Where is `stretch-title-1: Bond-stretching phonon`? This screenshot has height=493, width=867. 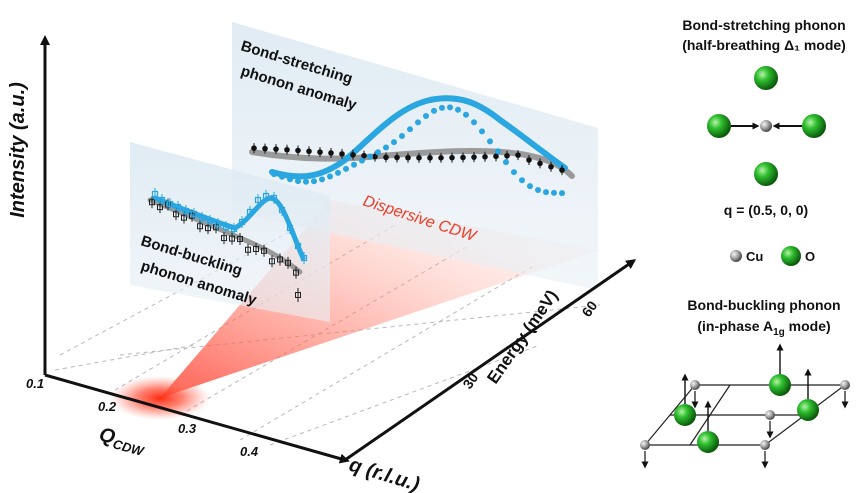 stretch-title-1: Bond-stretching phonon is located at coordinates (763, 25).